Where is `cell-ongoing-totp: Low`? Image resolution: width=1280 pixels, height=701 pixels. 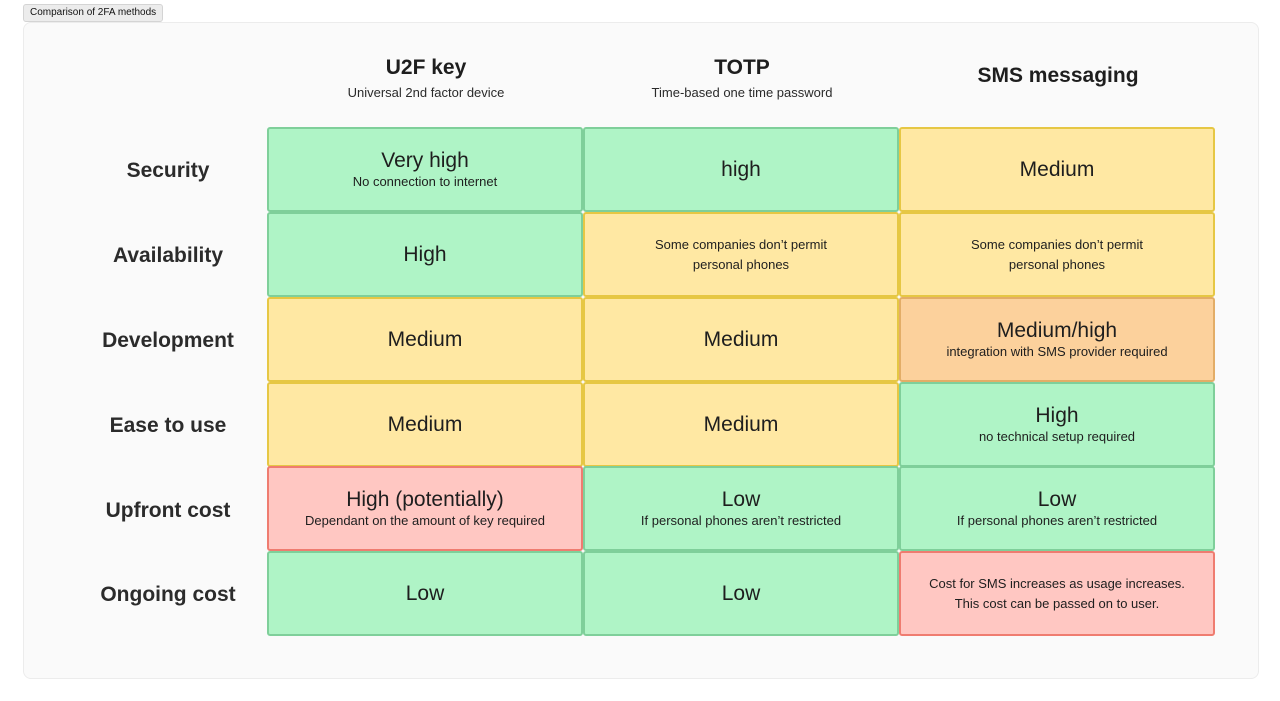
cell-ongoing-totp: Low is located at coordinates (741, 593).